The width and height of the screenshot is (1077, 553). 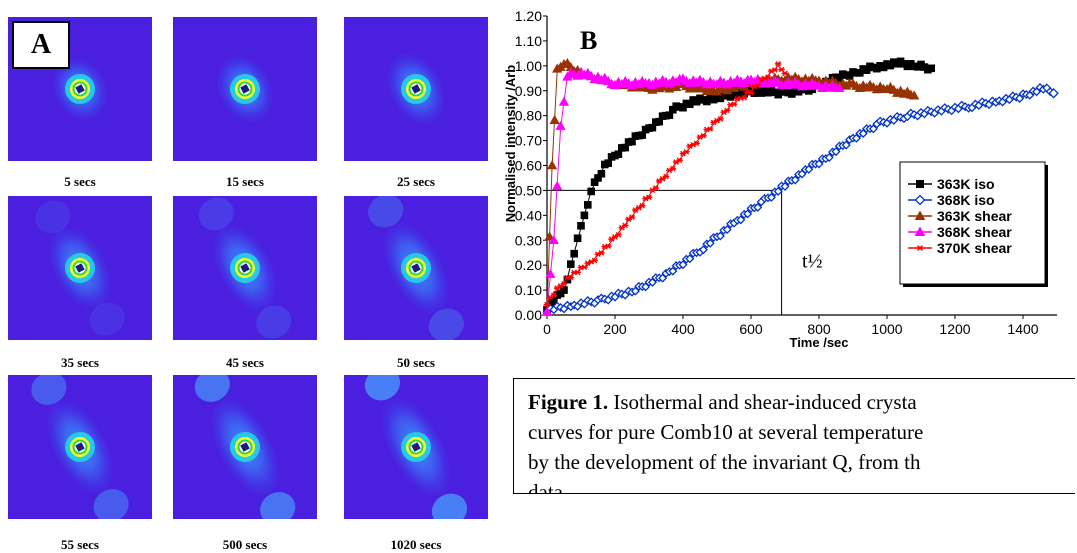 I want to click on y-tick-label: 0.30, so click(x=528, y=240).